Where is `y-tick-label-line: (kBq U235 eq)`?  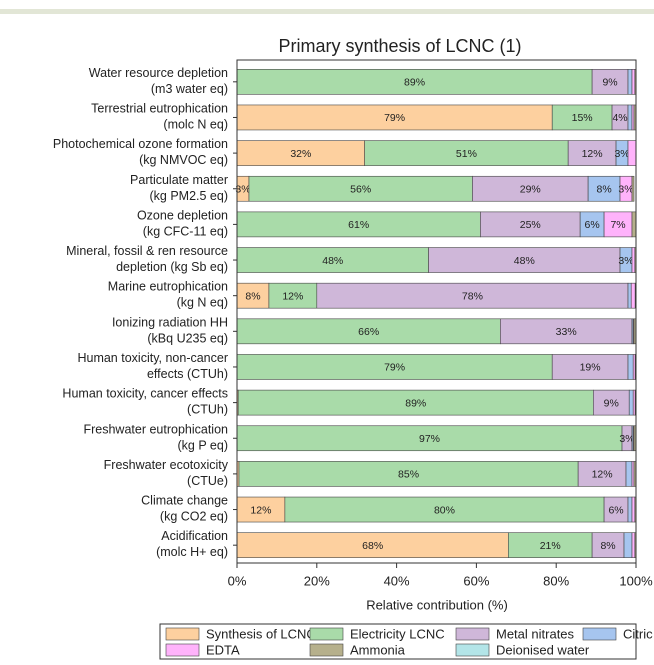
y-tick-label-line: (kBq U235 eq) is located at coordinates (187, 339).